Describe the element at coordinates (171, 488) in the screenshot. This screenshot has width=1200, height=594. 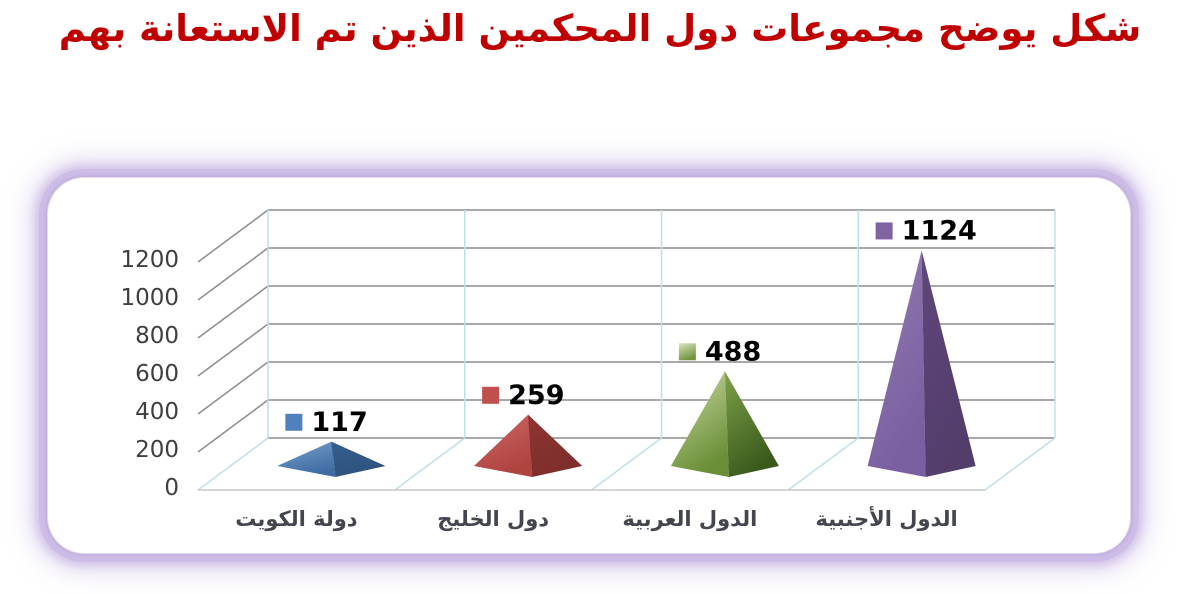
I see `y-axis-label-0: 0` at that location.